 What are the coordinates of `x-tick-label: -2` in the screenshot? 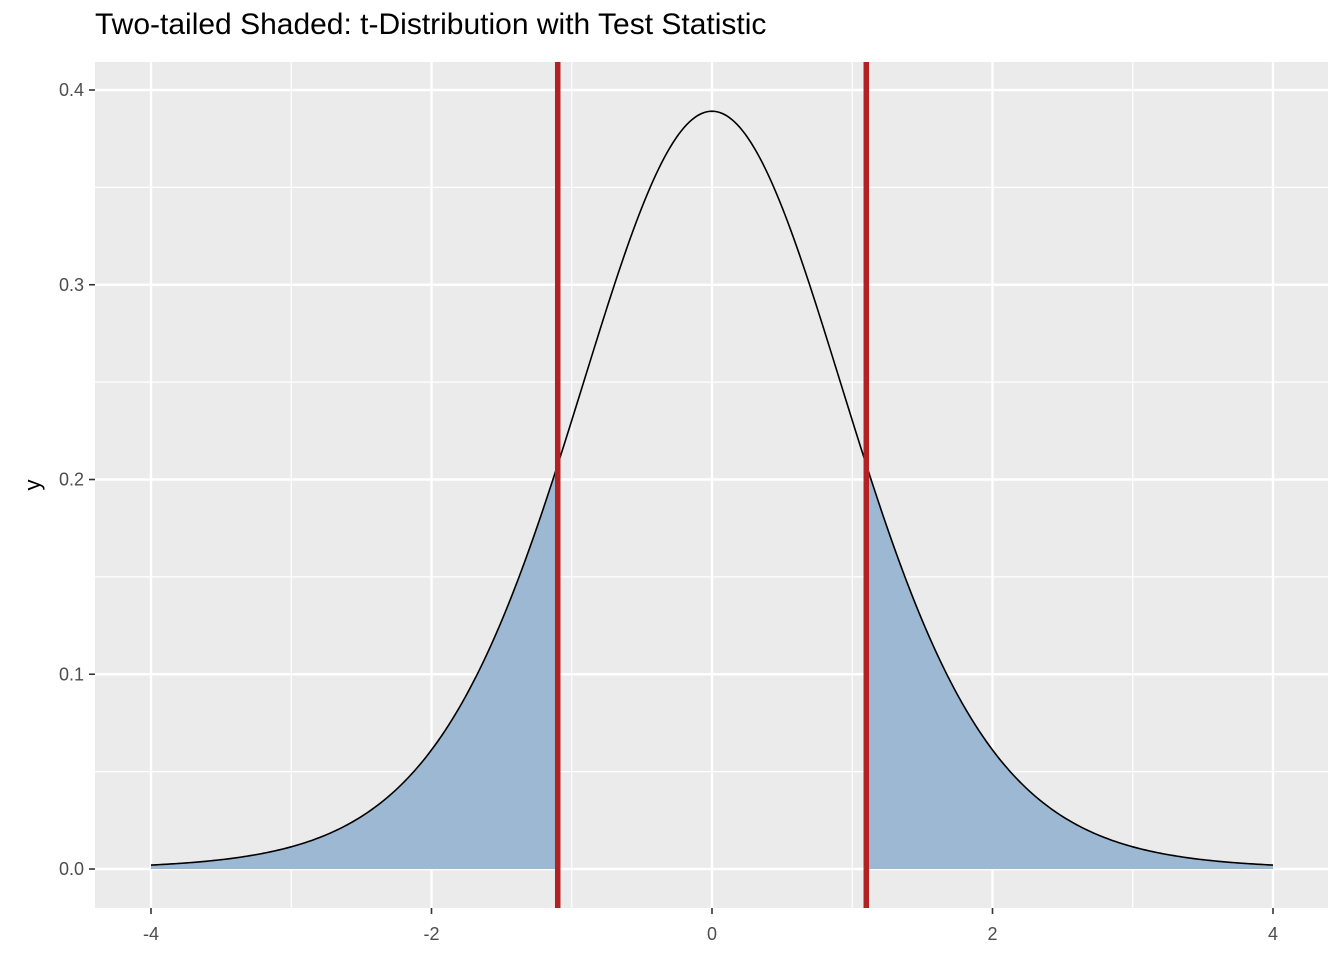 It's located at (431, 934).